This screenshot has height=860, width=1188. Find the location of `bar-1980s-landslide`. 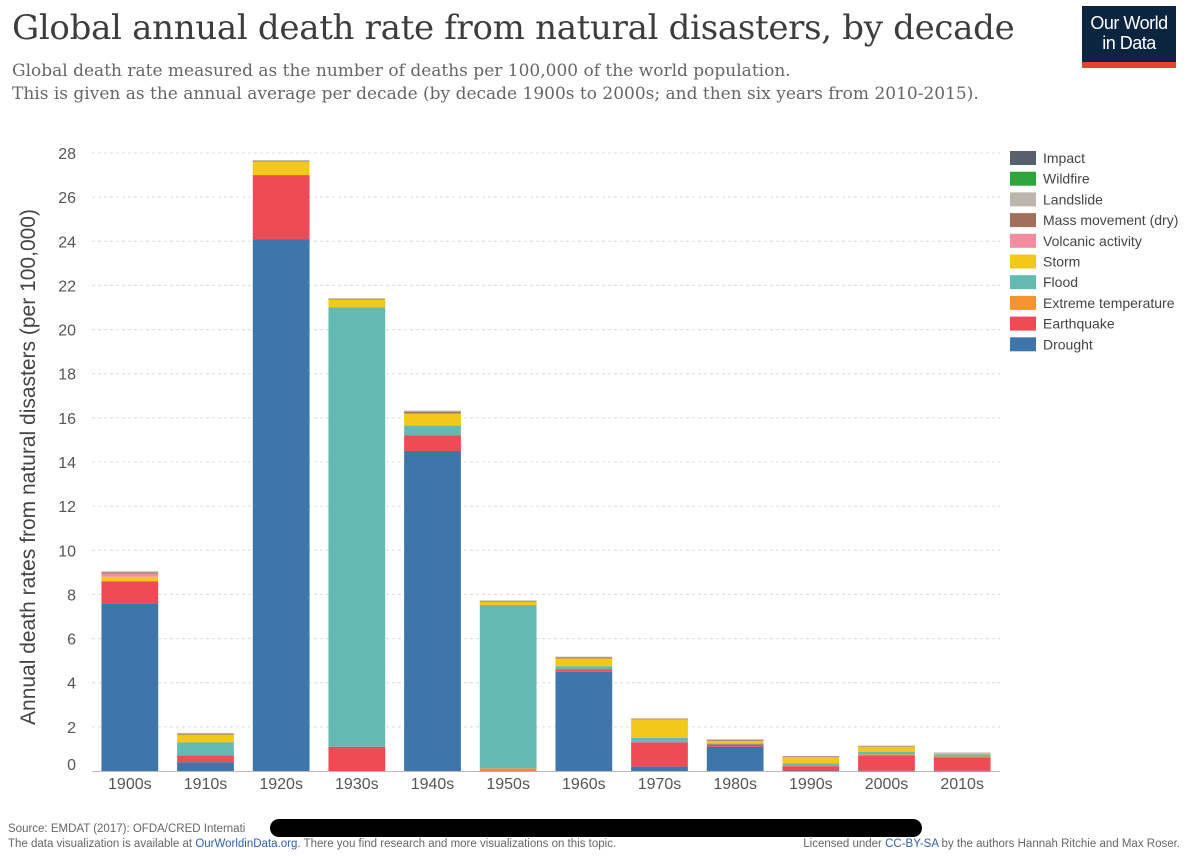

bar-1980s-landslide is located at coordinates (735, 739).